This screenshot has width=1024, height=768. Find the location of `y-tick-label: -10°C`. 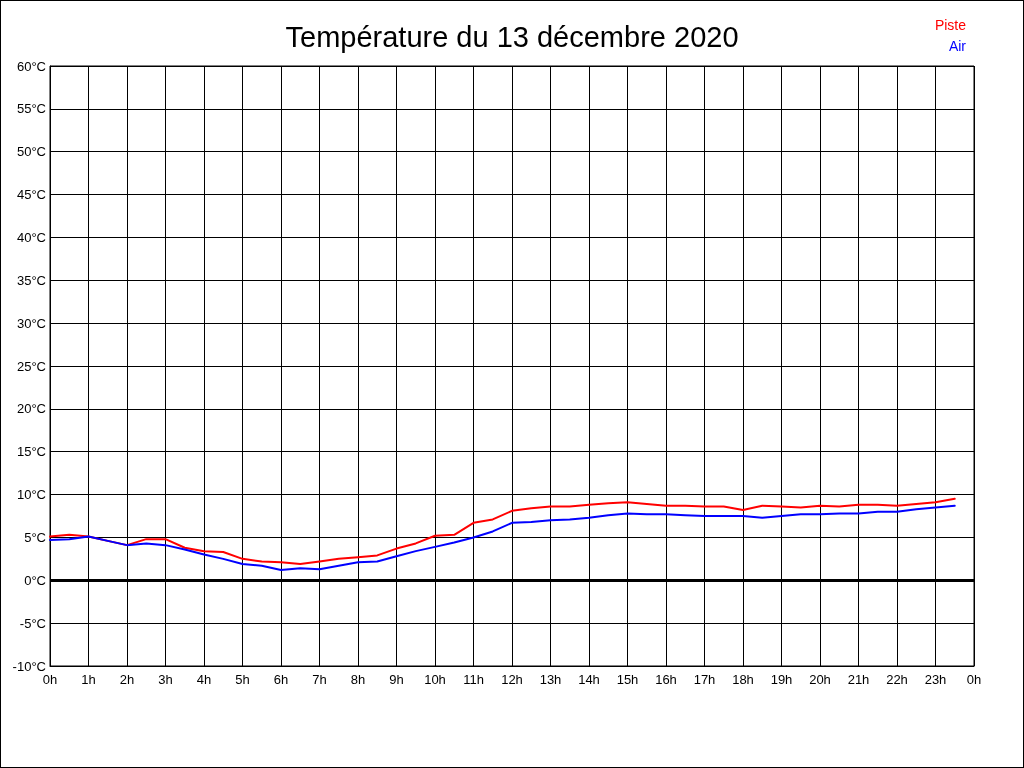

y-tick-label: -10°C is located at coordinates (29, 666).